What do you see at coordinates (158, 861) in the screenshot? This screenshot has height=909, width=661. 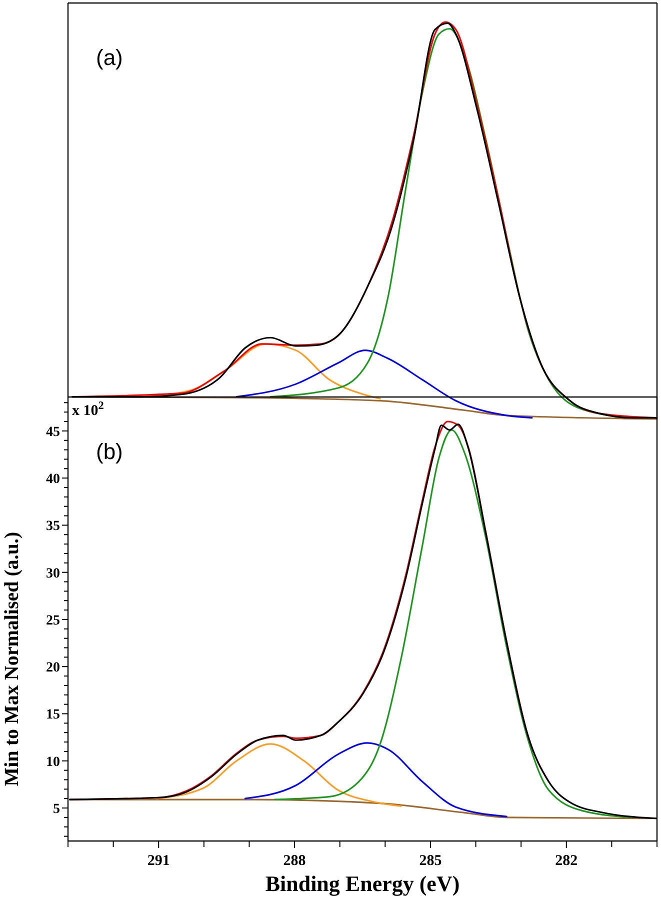 I see `x-tick-label: 291` at bounding box center [158, 861].